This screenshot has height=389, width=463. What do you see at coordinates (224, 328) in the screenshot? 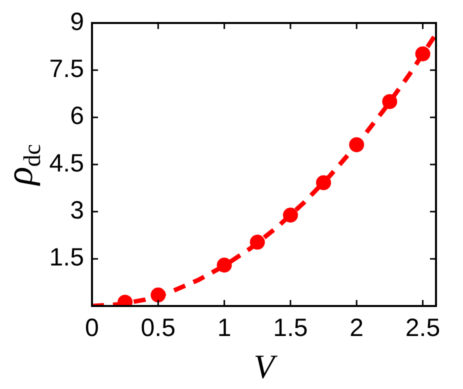
I see `x-tick-label: 1` at bounding box center [224, 328].